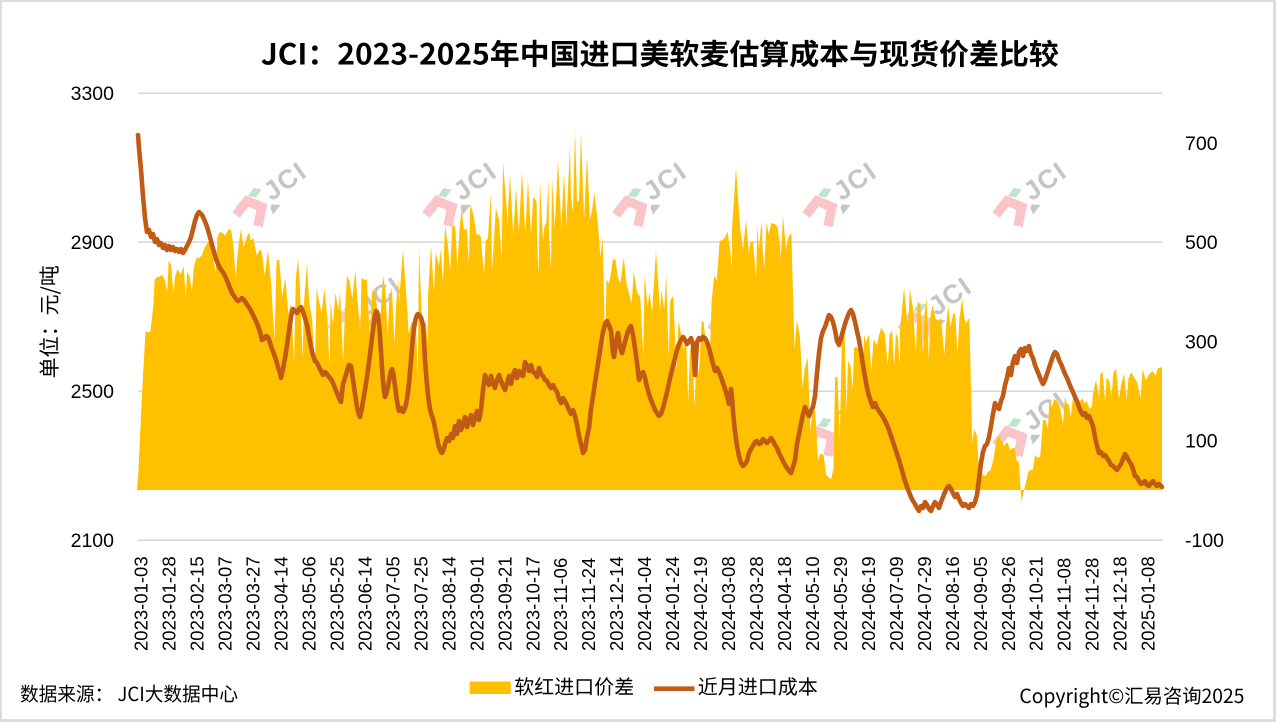 The width and height of the screenshot is (1276, 727). Describe the element at coordinates (281, 603) in the screenshot. I see `svg-text: 2023-04-14` at that location.